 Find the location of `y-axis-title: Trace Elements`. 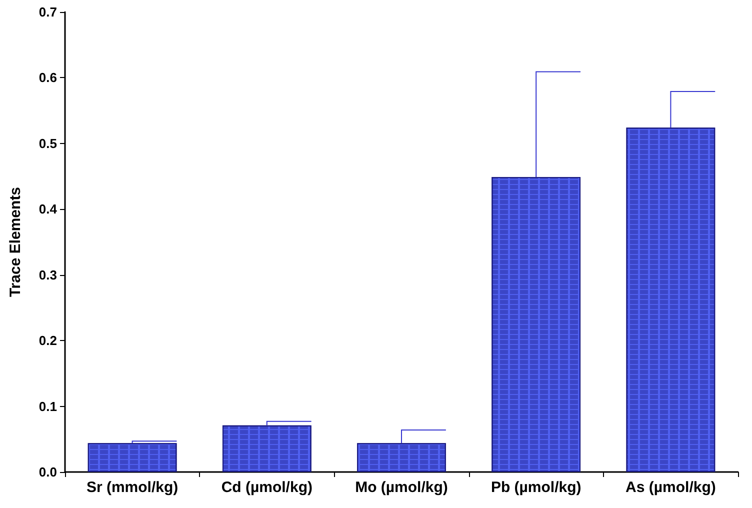

y-axis-title: Trace Elements is located at coordinates (15, 242).